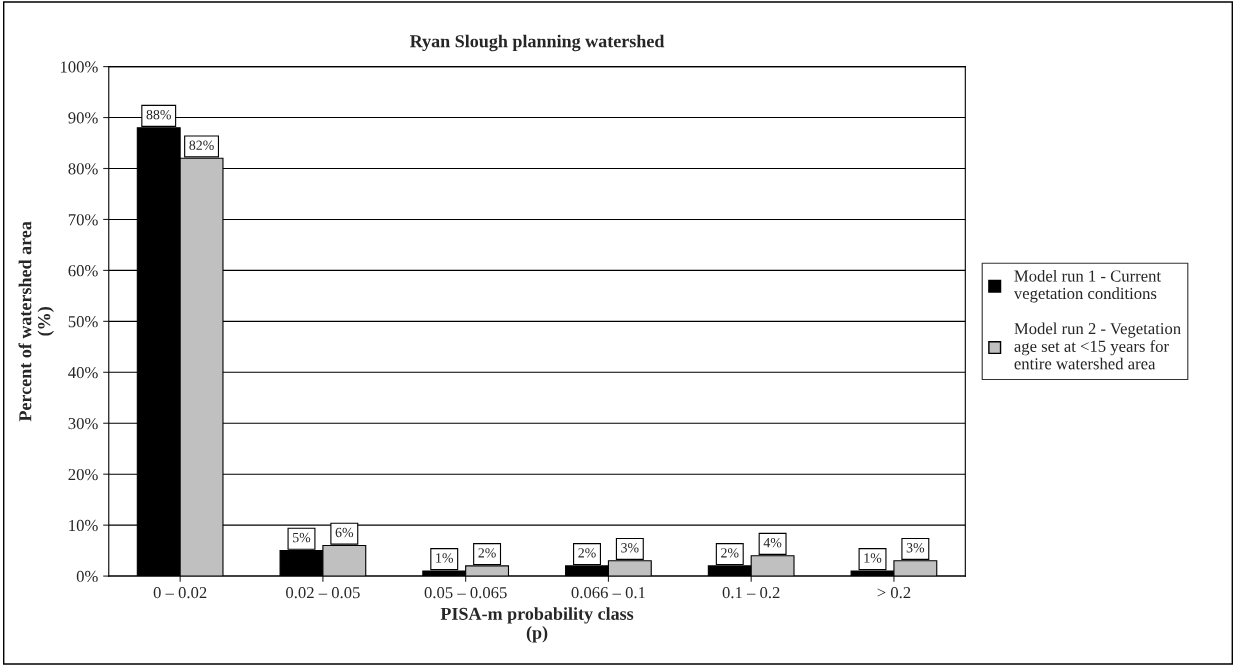  What do you see at coordinates (537, 43) in the screenshot?
I see `chart-title: Ryan Slough planning watershed` at bounding box center [537, 43].